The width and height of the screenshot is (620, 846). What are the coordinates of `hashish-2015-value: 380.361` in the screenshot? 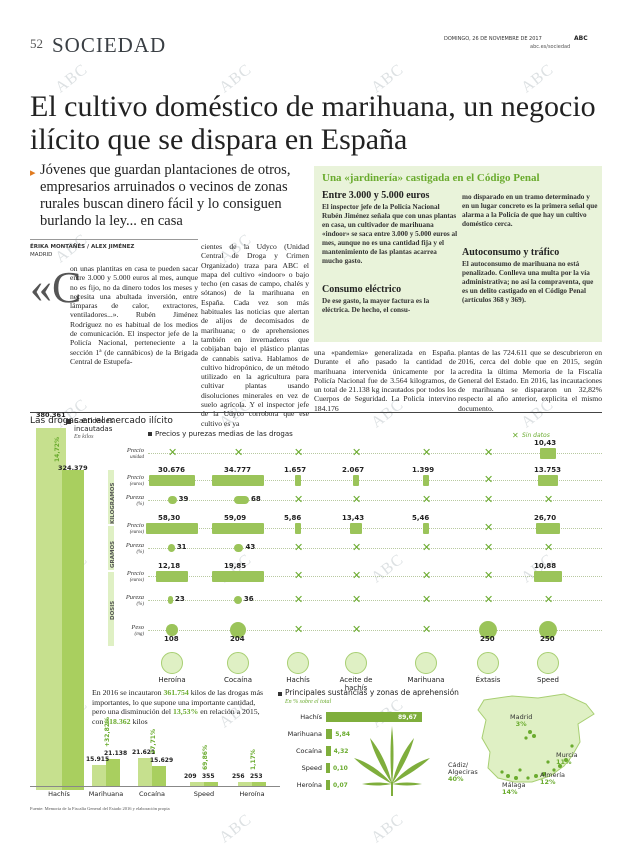 It's located at (51, 415).